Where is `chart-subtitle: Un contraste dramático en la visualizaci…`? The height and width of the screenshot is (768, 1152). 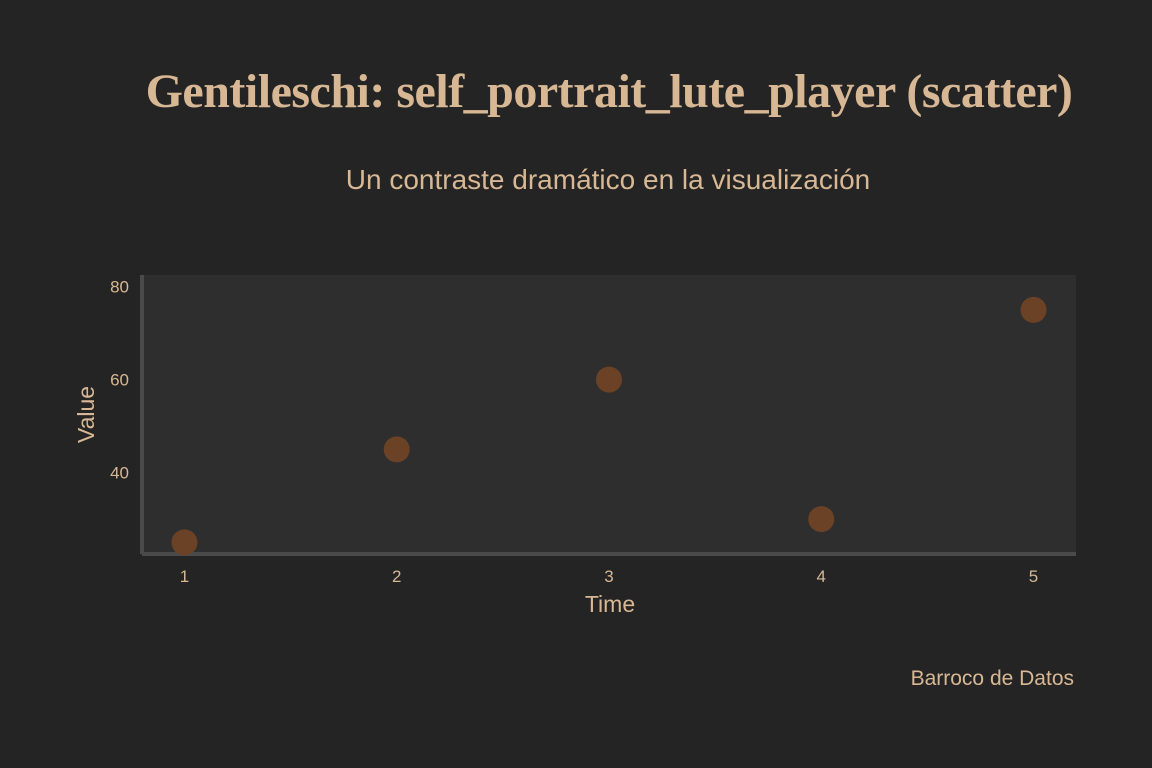
chart-subtitle: Un contraste dramático en la visualizaci… is located at coordinates (608, 179).